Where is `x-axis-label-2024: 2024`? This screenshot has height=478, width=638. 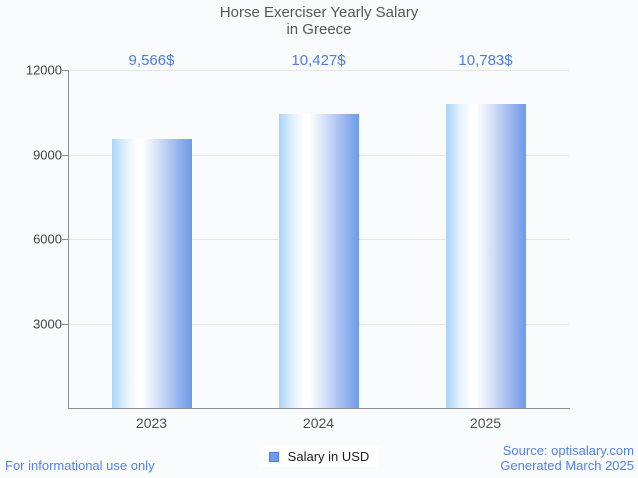
x-axis-label-2024: 2024 is located at coordinates (318, 423).